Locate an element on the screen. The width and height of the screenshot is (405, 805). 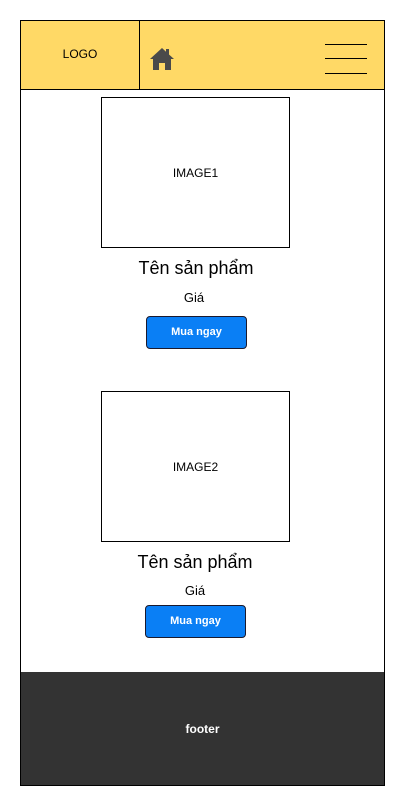
product-image-2: IMAGE2 is located at coordinates (195, 466).